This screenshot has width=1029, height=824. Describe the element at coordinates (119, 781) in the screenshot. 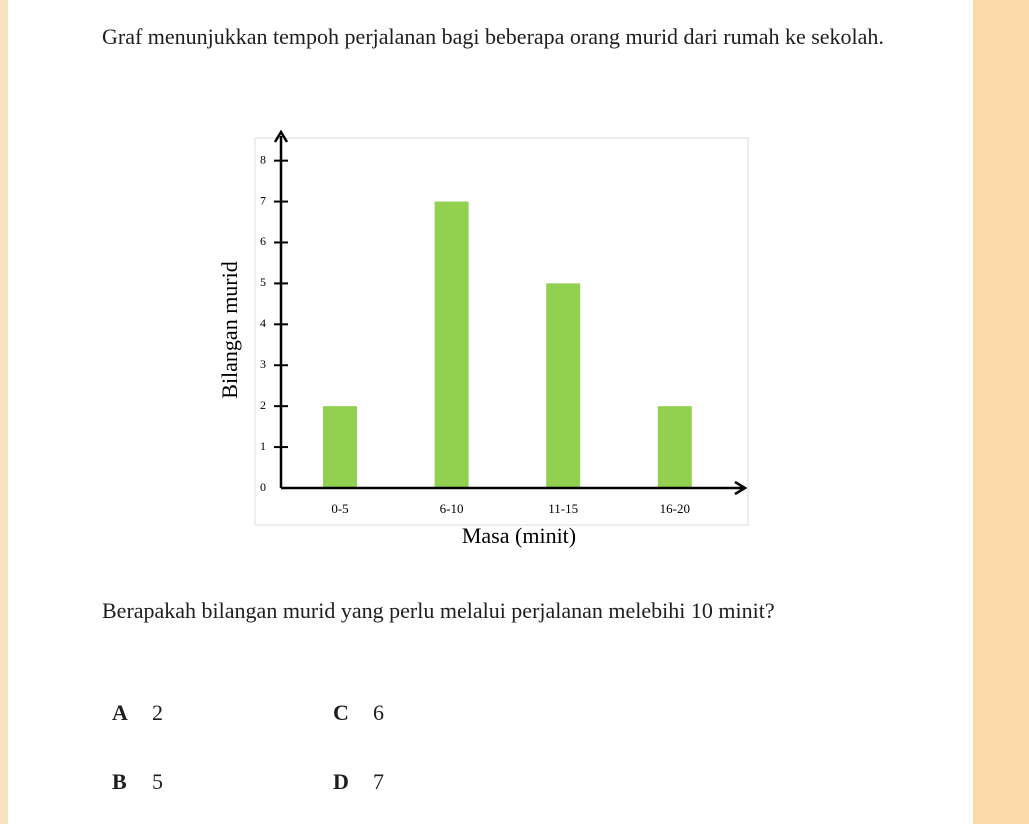

I see `option-letter: B` at that location.